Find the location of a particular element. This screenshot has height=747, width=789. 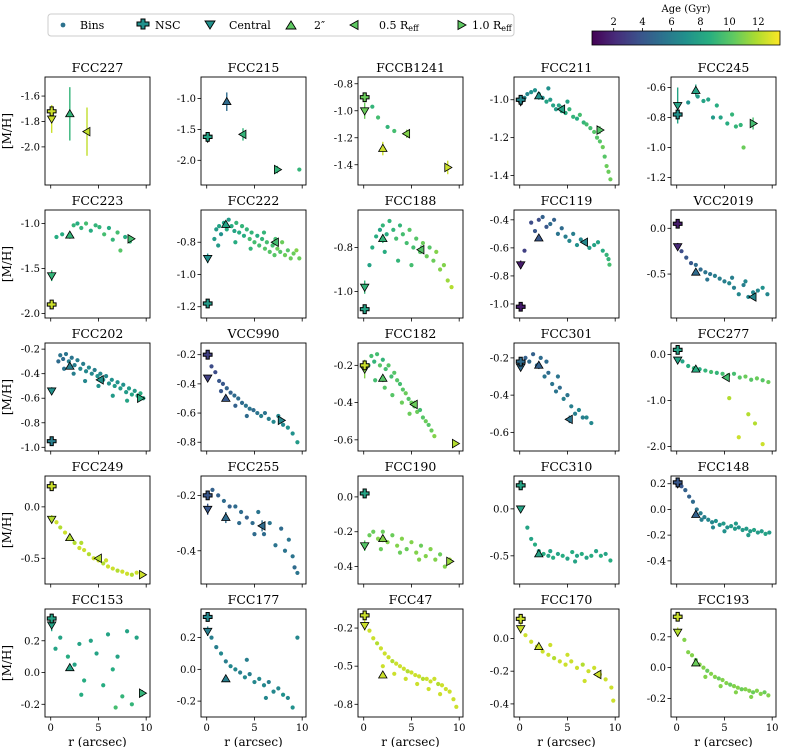

panel-fcc223: FCC223 -1.0 -1.5 -2.0 [M/H] is located at coordinates (75, 257).